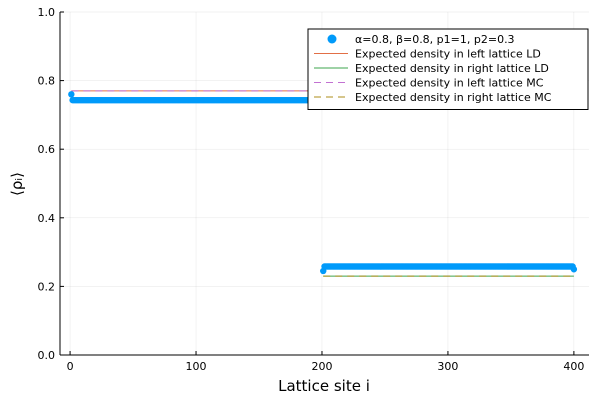 This screenshot has width=600, height=400. What do you see at coordinates (47, 81) in the screenshot?
I see `y-tick-label: 0.8` at bounding box center [47, 81].